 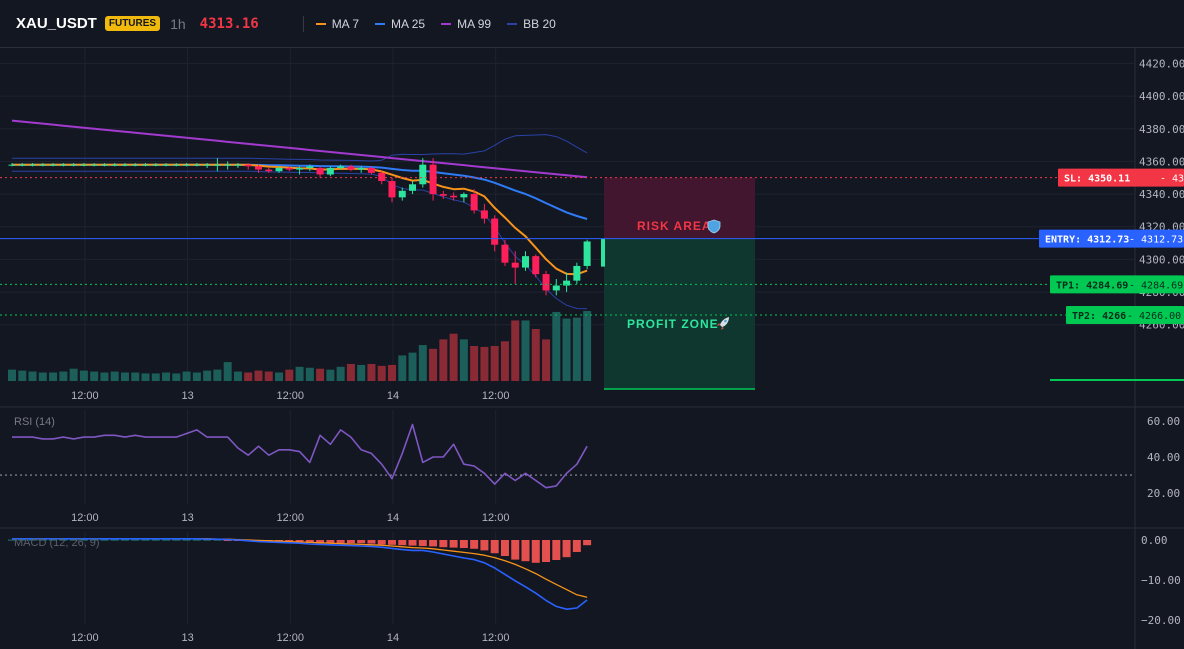 What do you see at coordinates (446, 23) in the screenshot?
I see `legend-swatch-ma99` at bounding box center [446, 23].